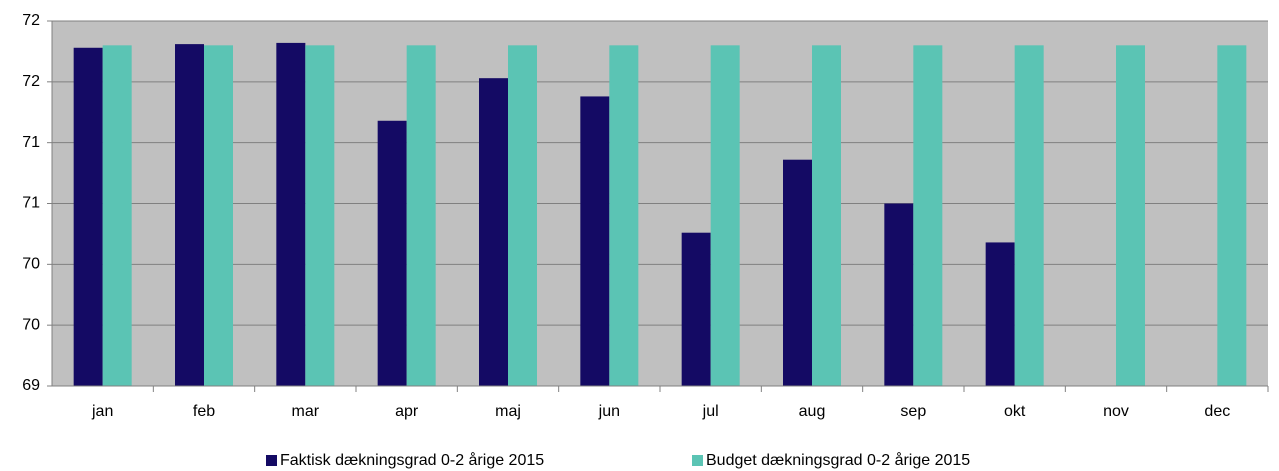  I want to click on x-tick-label: apr, so click(407, 411).